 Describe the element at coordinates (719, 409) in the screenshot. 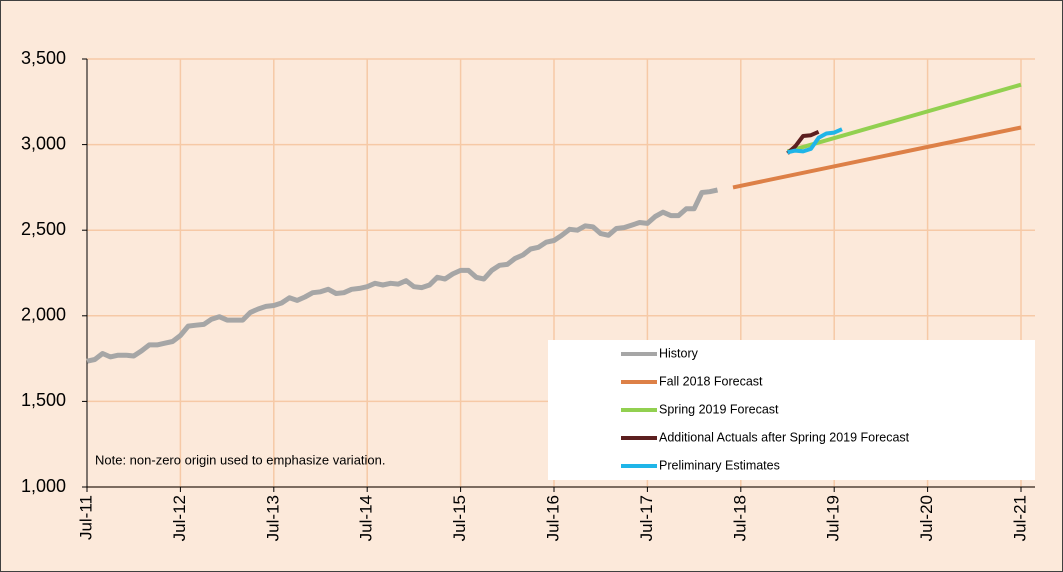

I see `legend-label: Spring 2019 Forecast` at that location.